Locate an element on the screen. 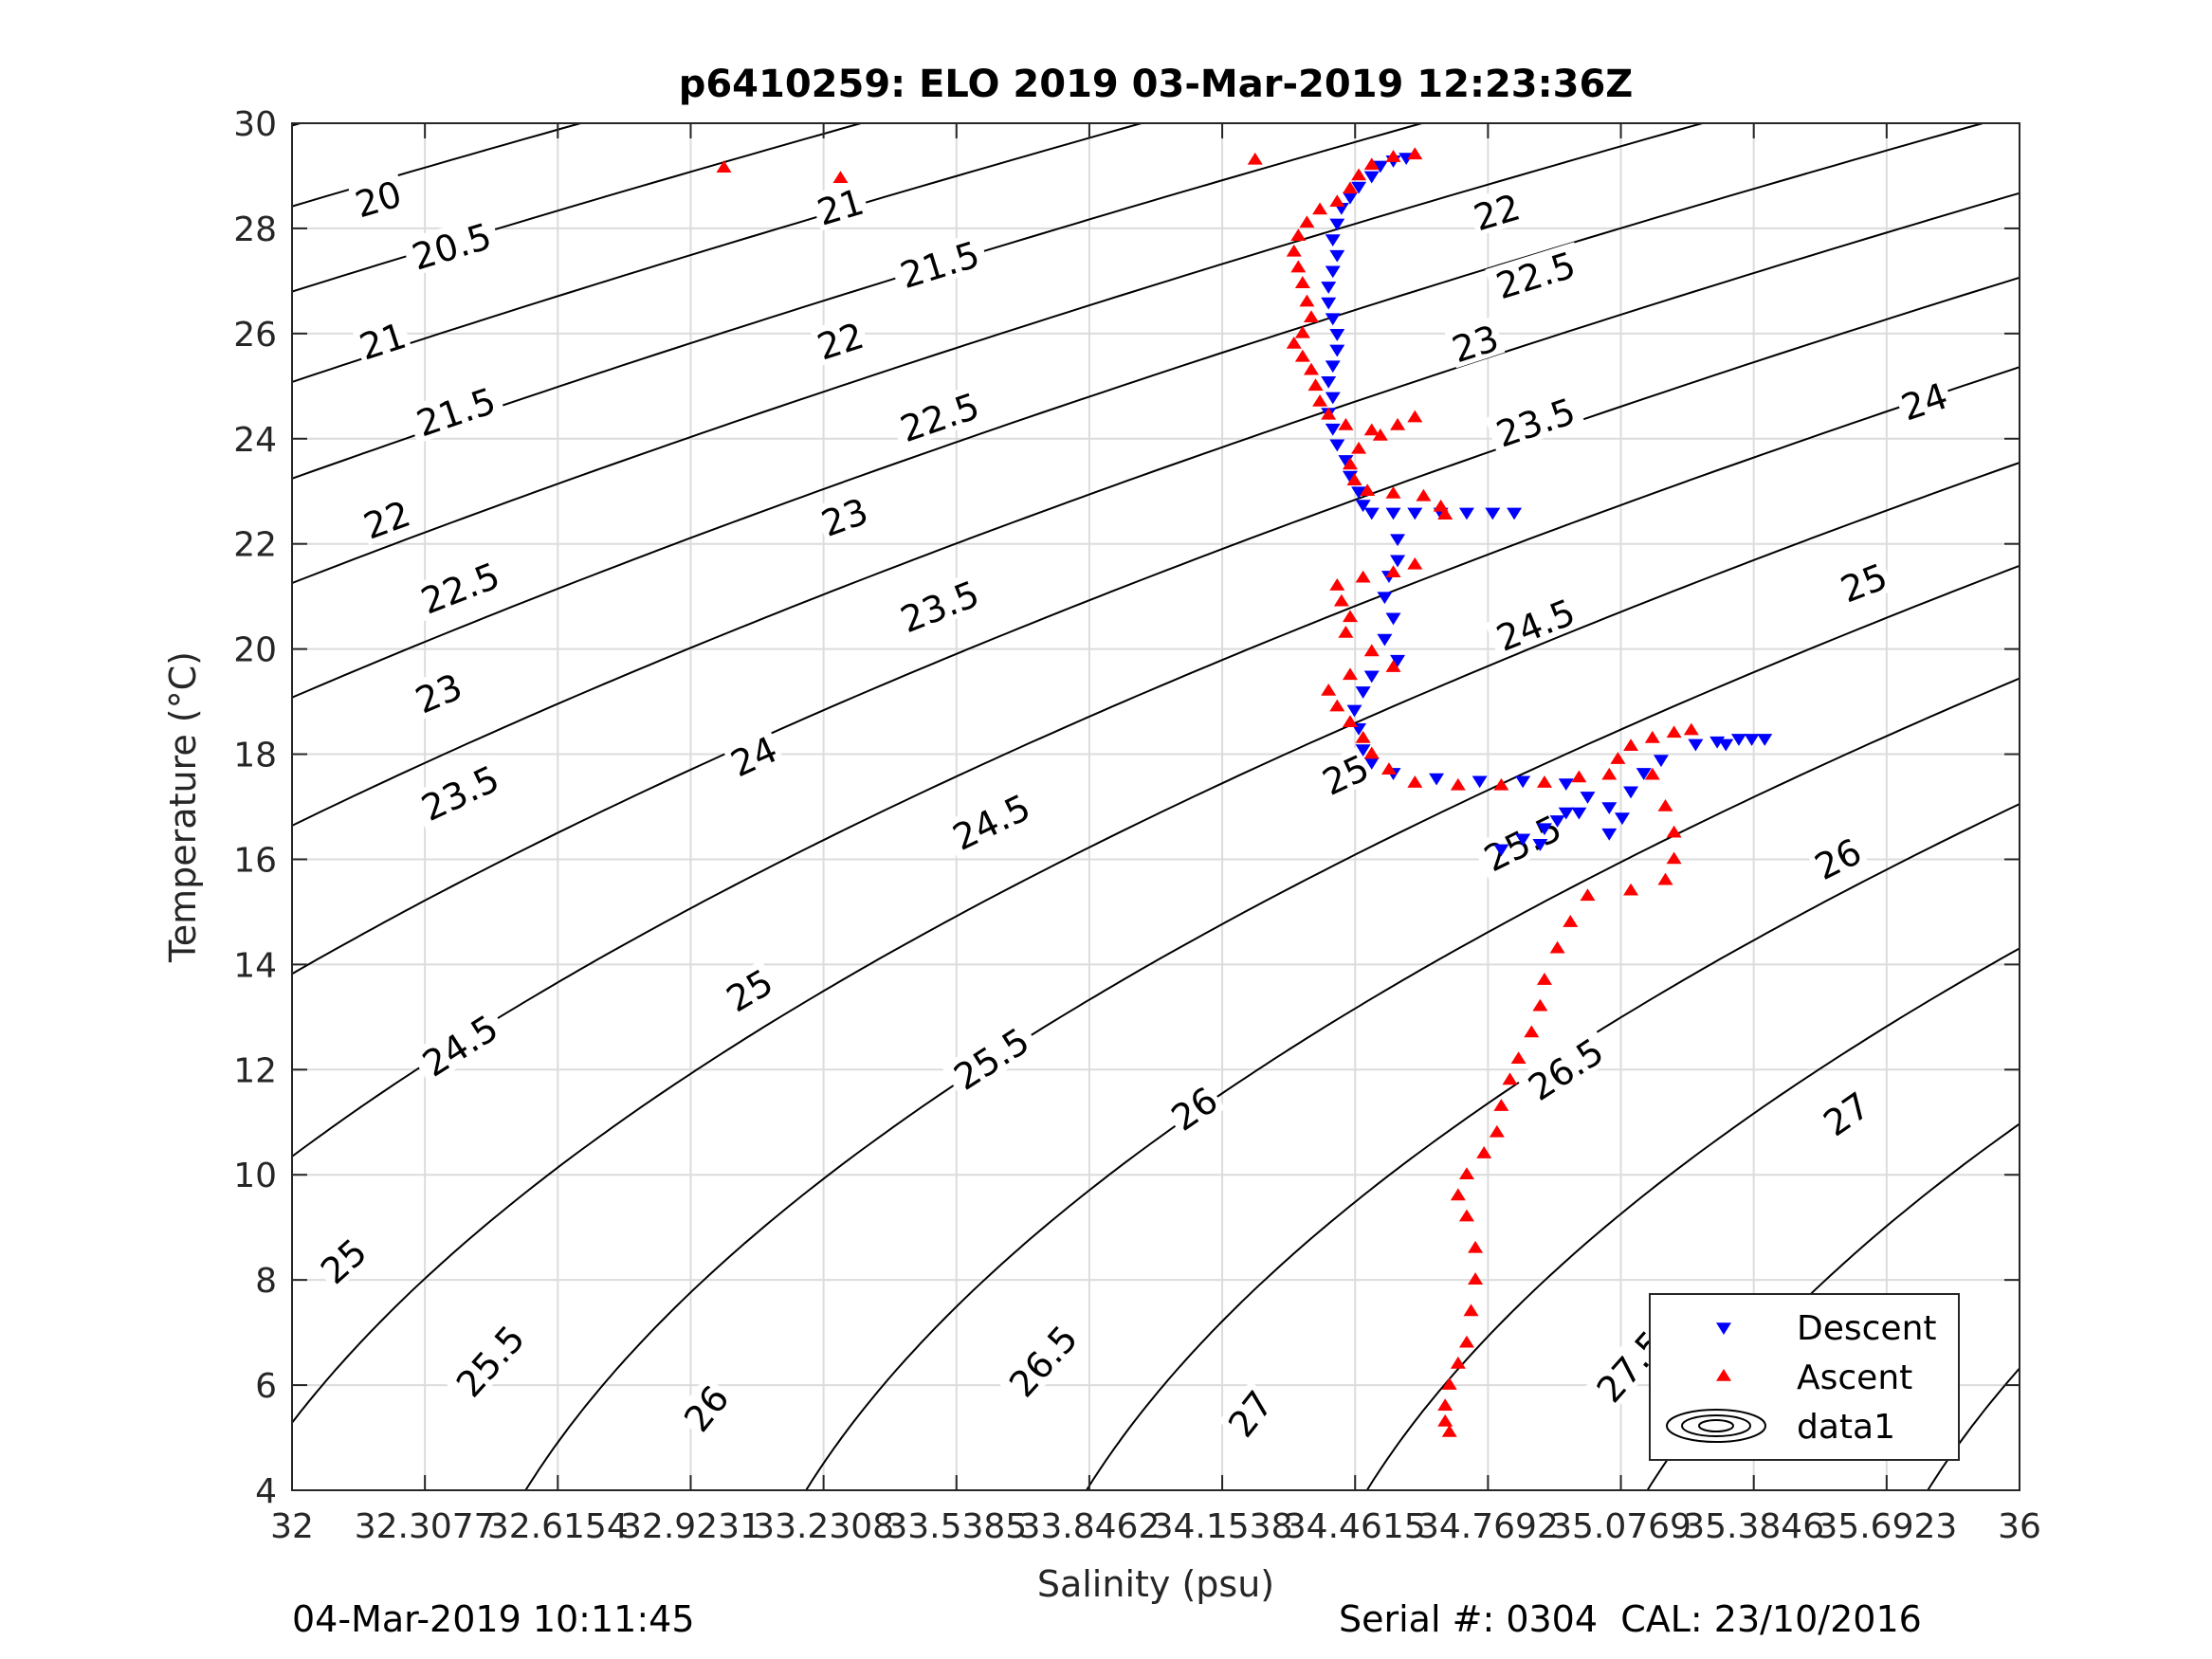 The width and height of the screenshot is (2212, 1659). y-tick-label: 14 is located at coordinates (255, 965).